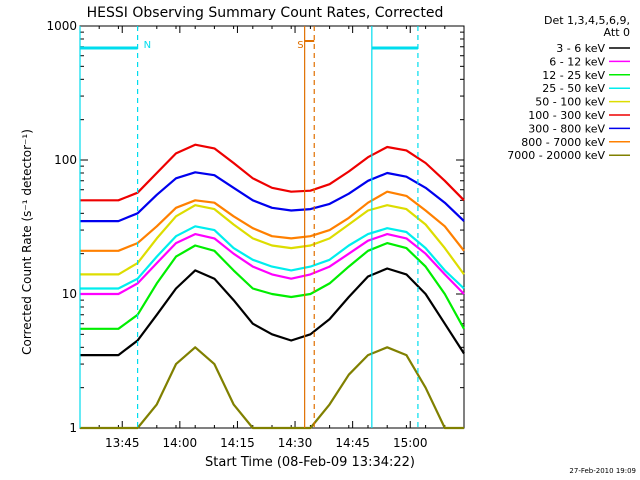 This screenshot has width=640, height=480. Describe the element at coordinates (563, 142) in the screenshot. I see `legend-label: 800 - 7000 keV` at that location.